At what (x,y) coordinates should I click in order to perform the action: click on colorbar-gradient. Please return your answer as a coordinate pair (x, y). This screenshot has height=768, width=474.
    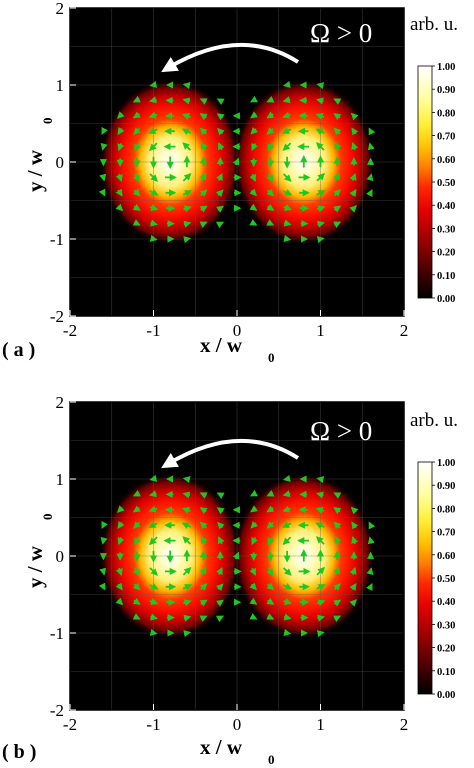
    Looking at the image, I should click on (425, 578).